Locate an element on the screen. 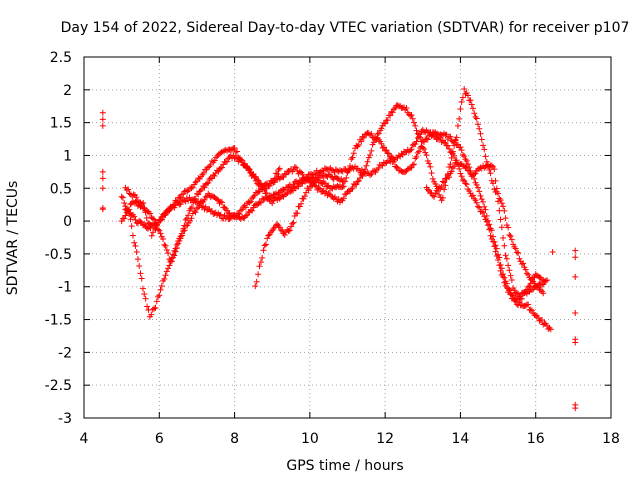 Image resolution: width=640 pixels, height=480 pixels. x-tick-label: 8 is located at coordinates (234, 439).